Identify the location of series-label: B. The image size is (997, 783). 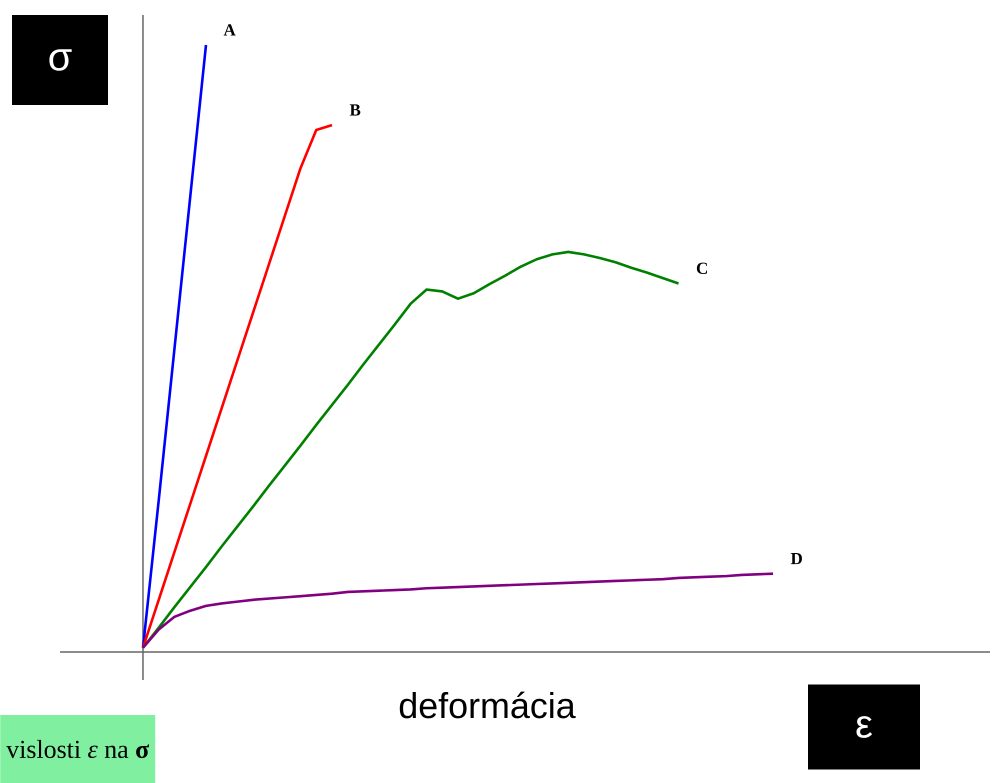
(355, 110).